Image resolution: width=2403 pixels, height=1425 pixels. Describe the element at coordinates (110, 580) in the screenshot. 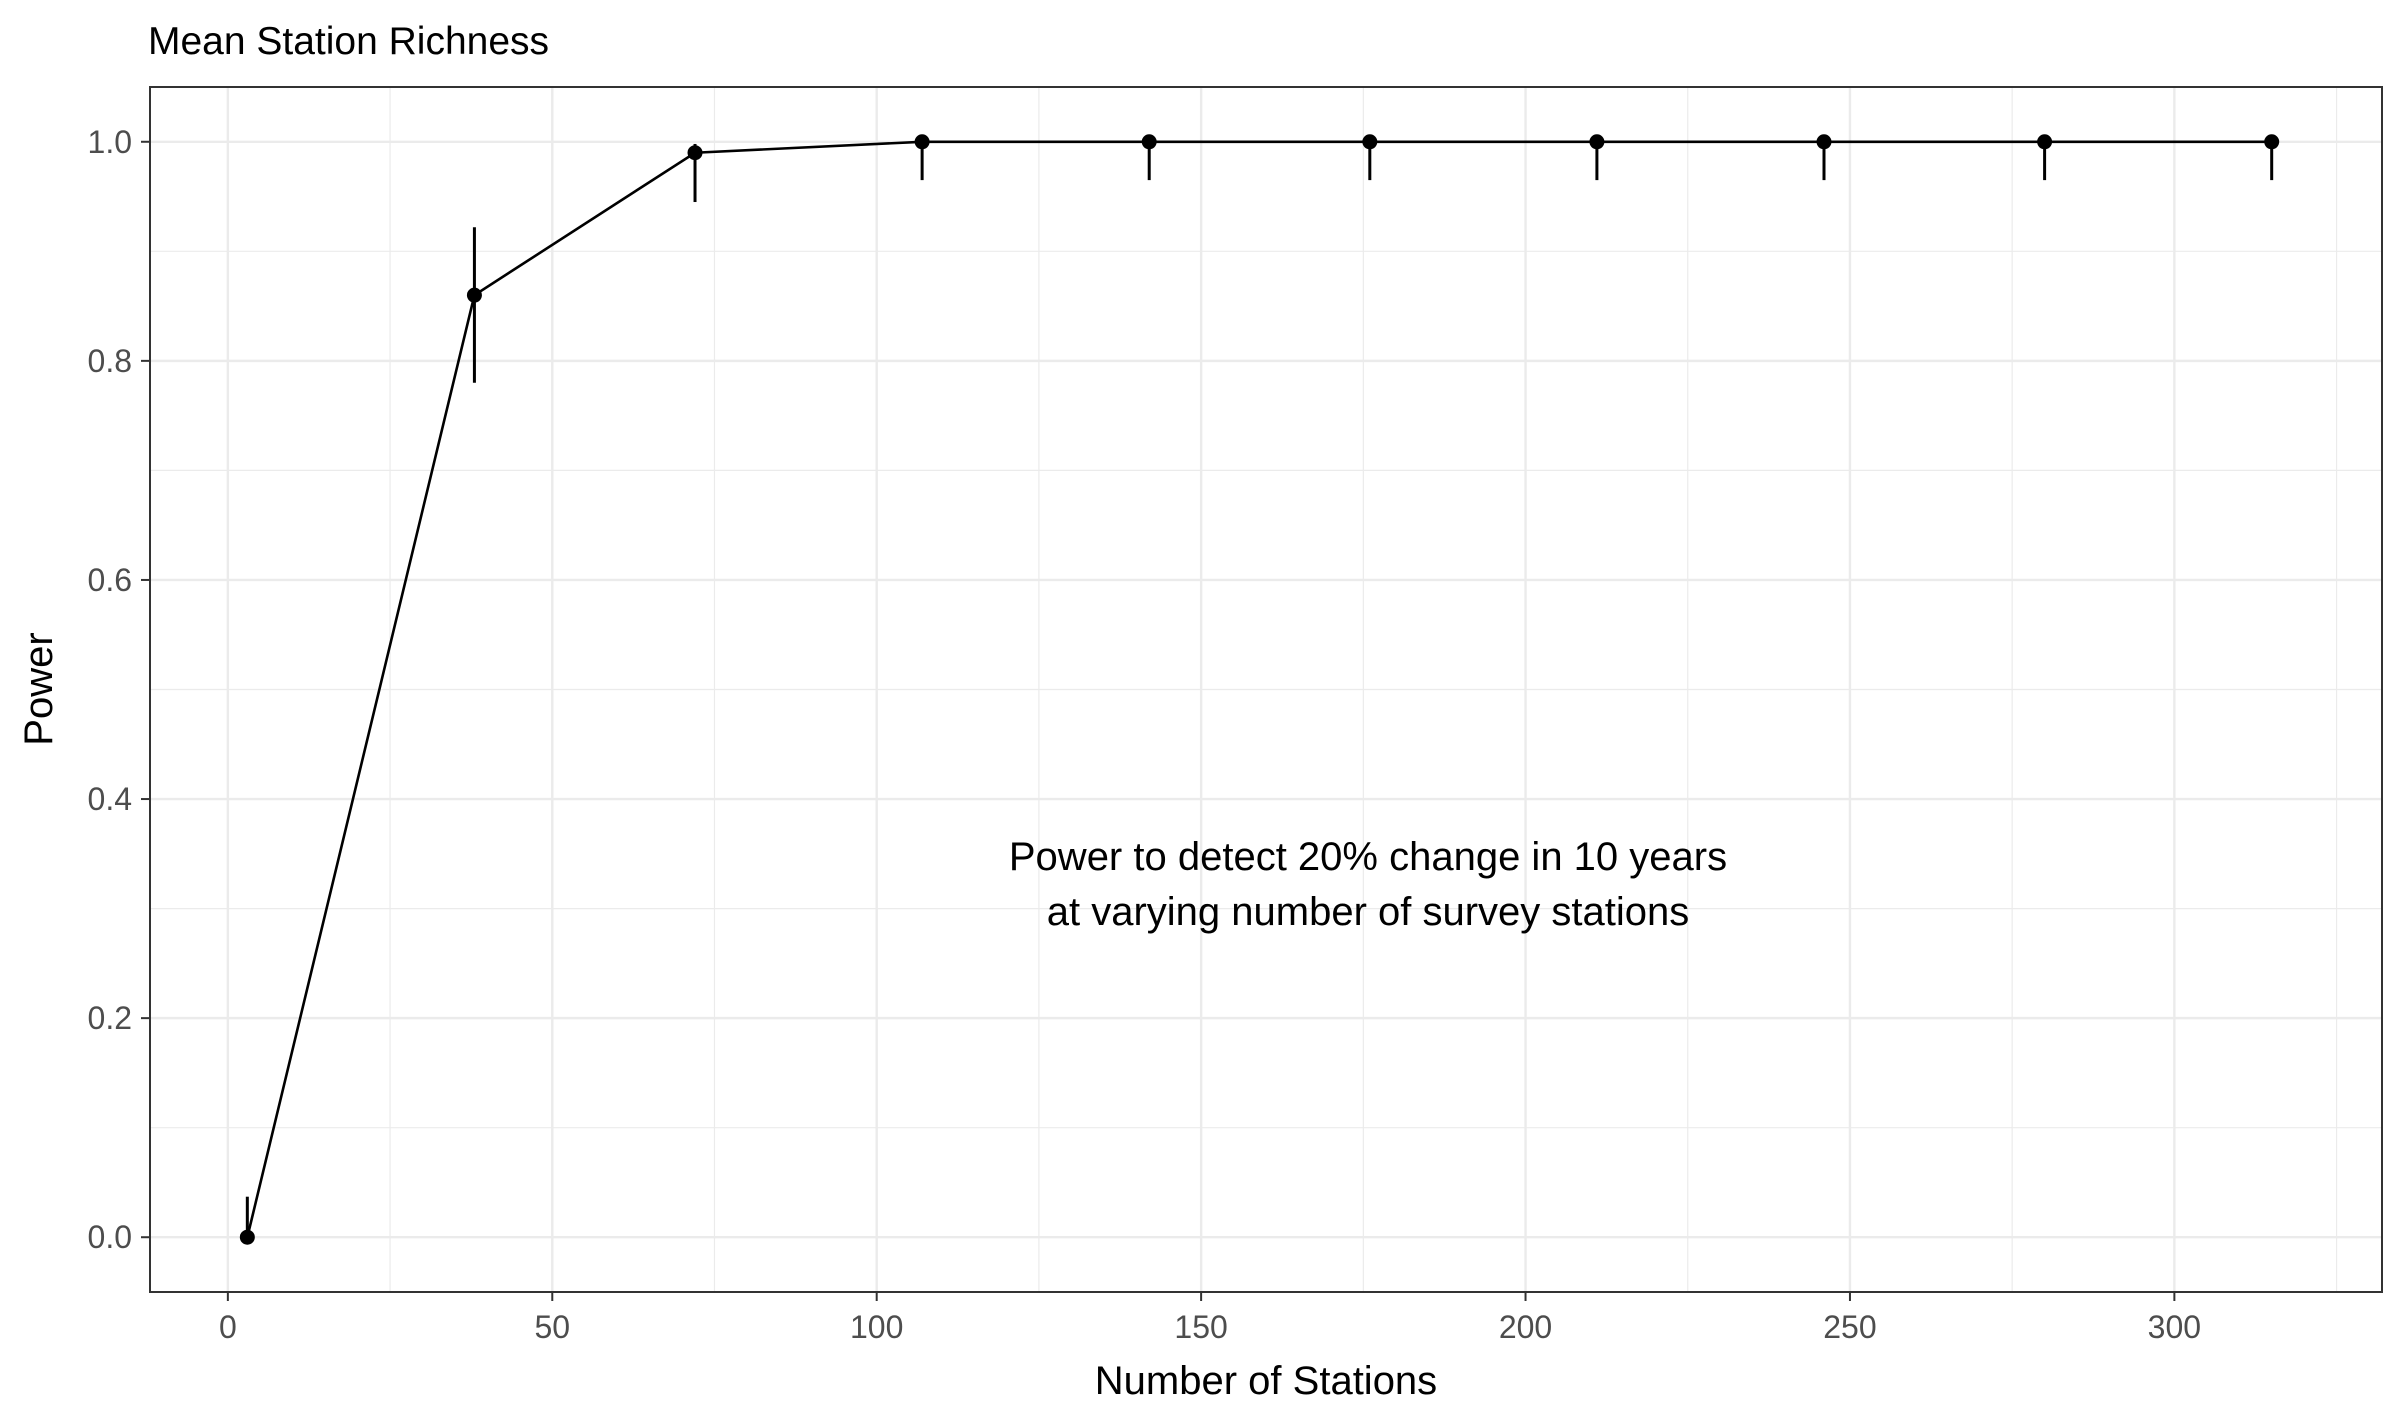

I see `y-tick-label: 0.6` at that location.